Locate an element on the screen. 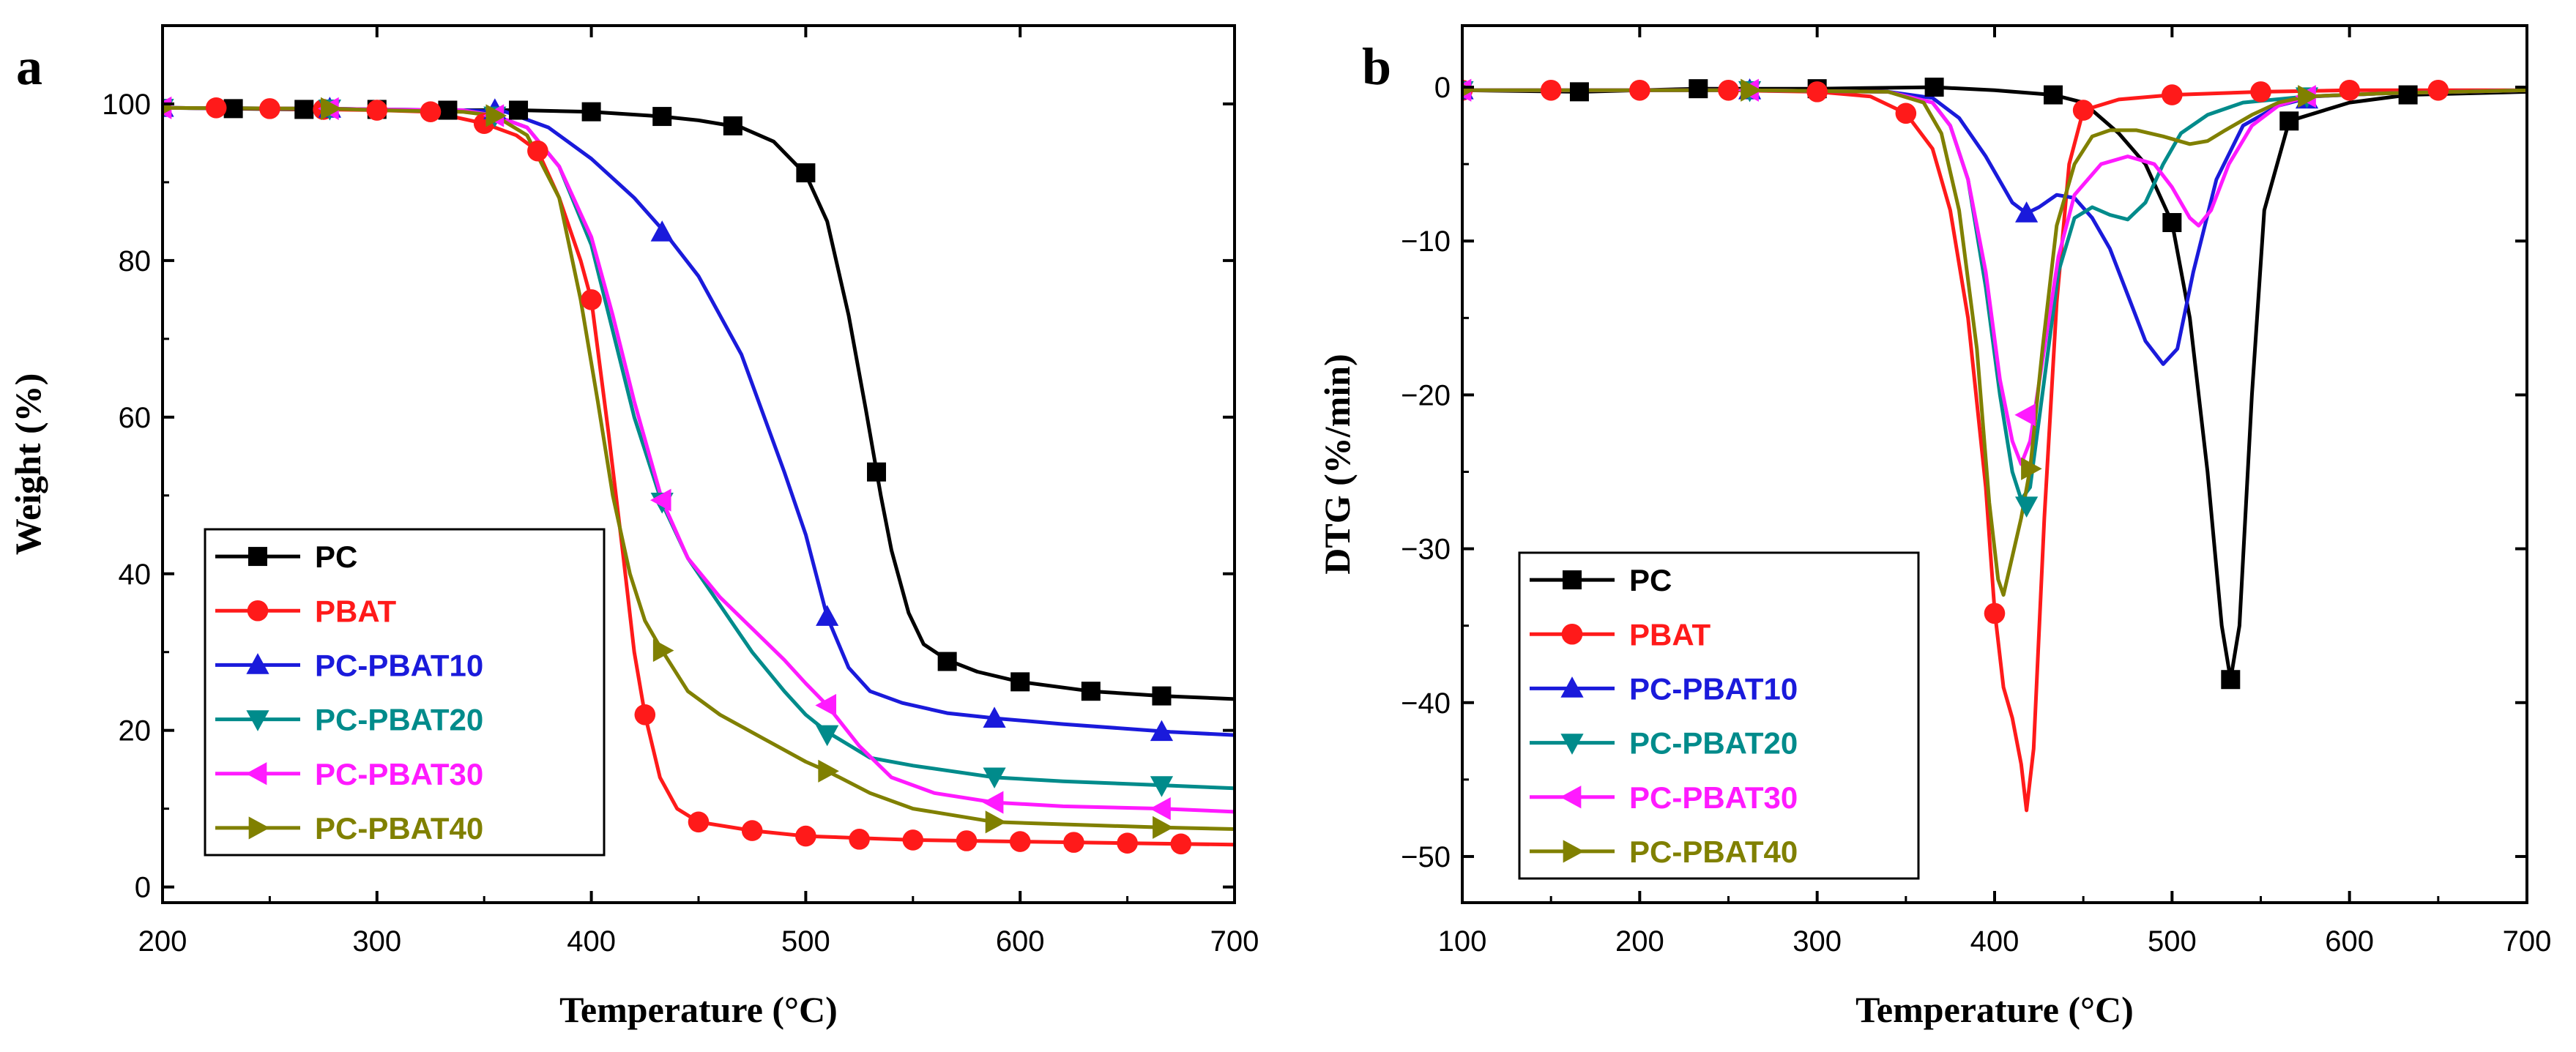 The image size is (2576, 1052). legend-label-pbat-b: PBAT is located at coordinates (1670, 634).